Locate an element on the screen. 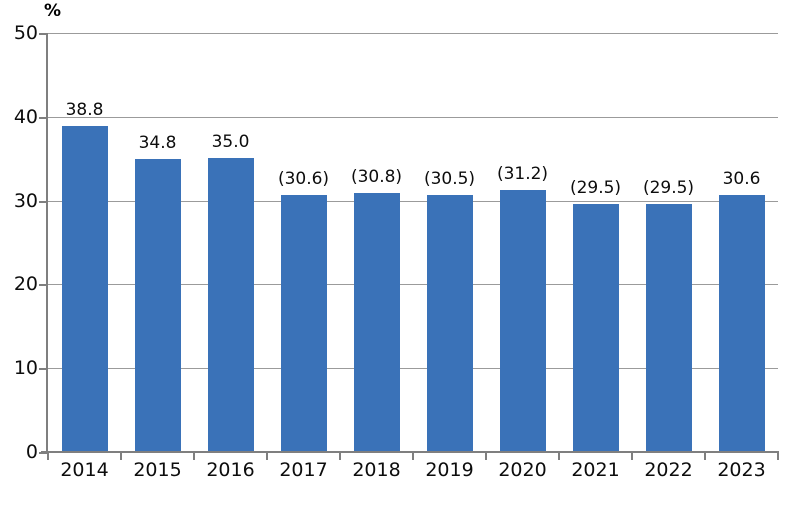 This screenshot has height=506, width=800. x-axis-category-label: 2014 is located at coordinates (84, 470).